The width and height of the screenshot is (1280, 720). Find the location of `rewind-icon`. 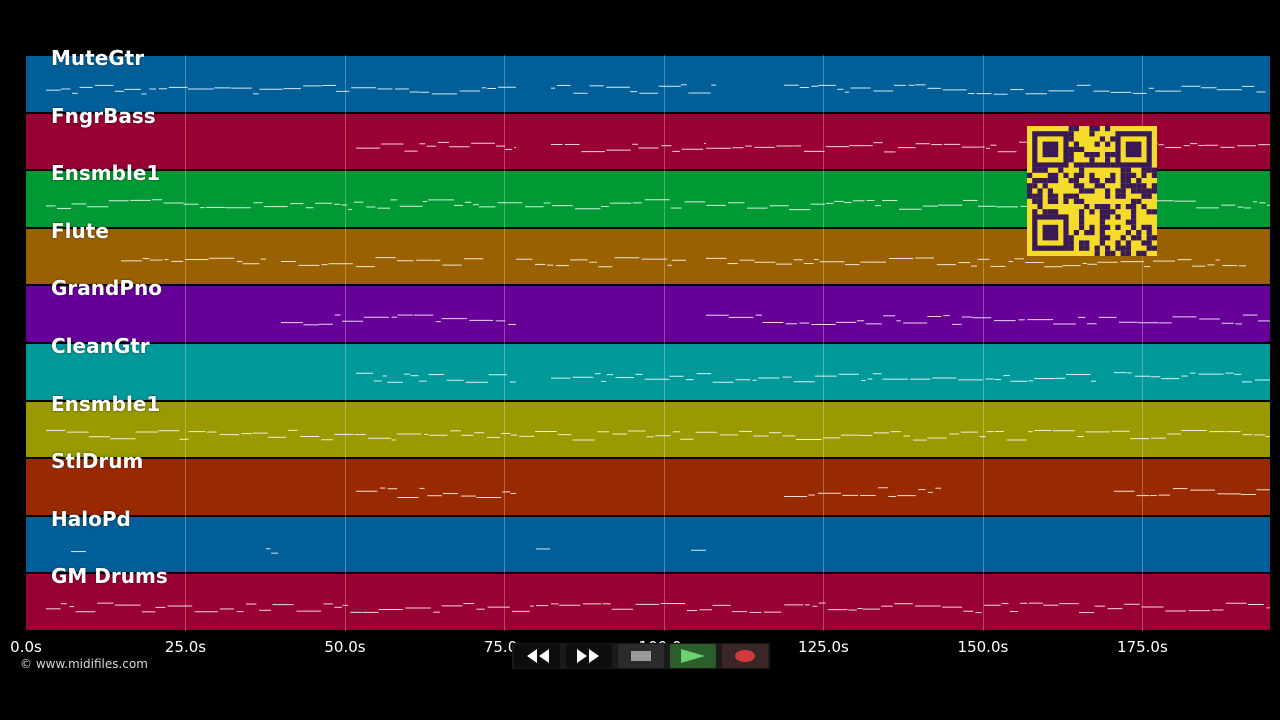

rewind-icon is located at coordinates (538, 656).